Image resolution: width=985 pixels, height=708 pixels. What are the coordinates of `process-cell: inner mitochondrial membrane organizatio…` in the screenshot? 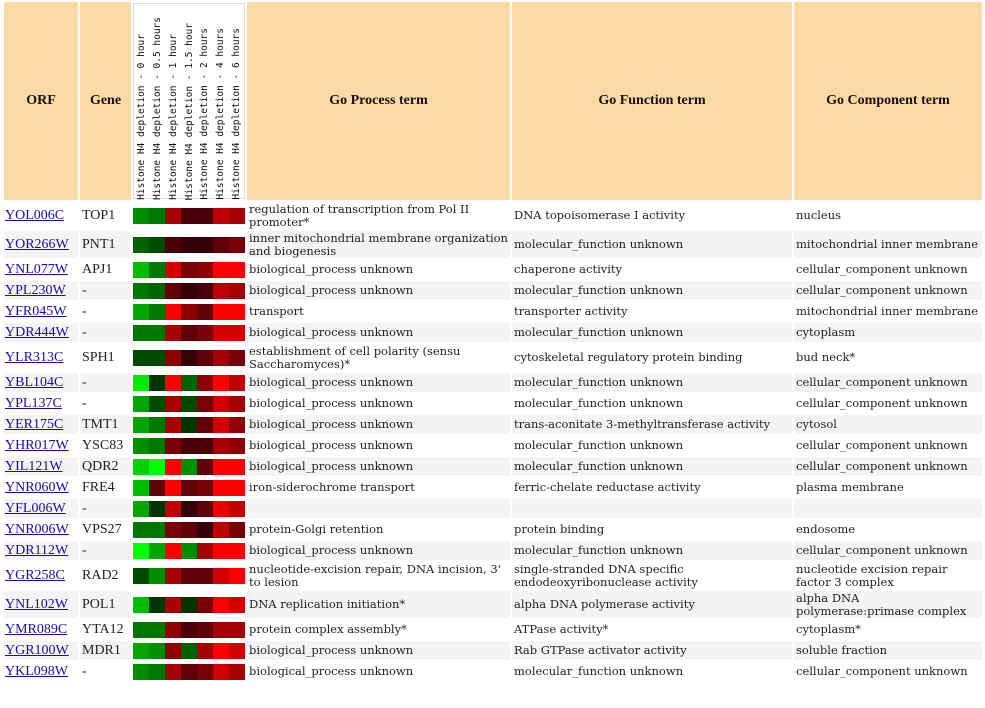 It's located at (378, 244).